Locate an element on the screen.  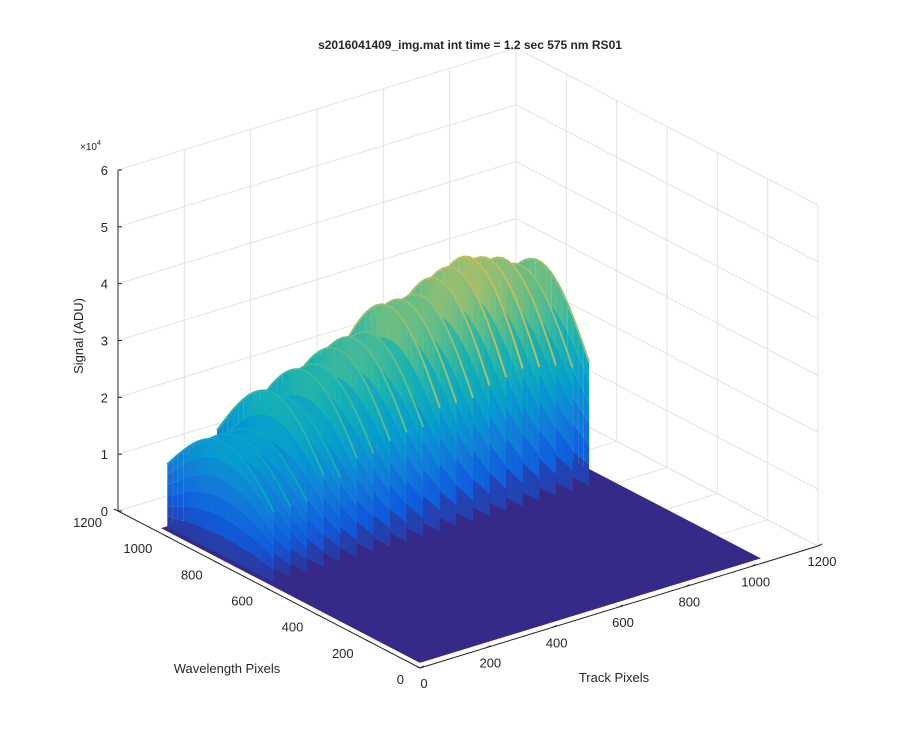
y-tick-label: 600 is located at coordinates (242, 601).